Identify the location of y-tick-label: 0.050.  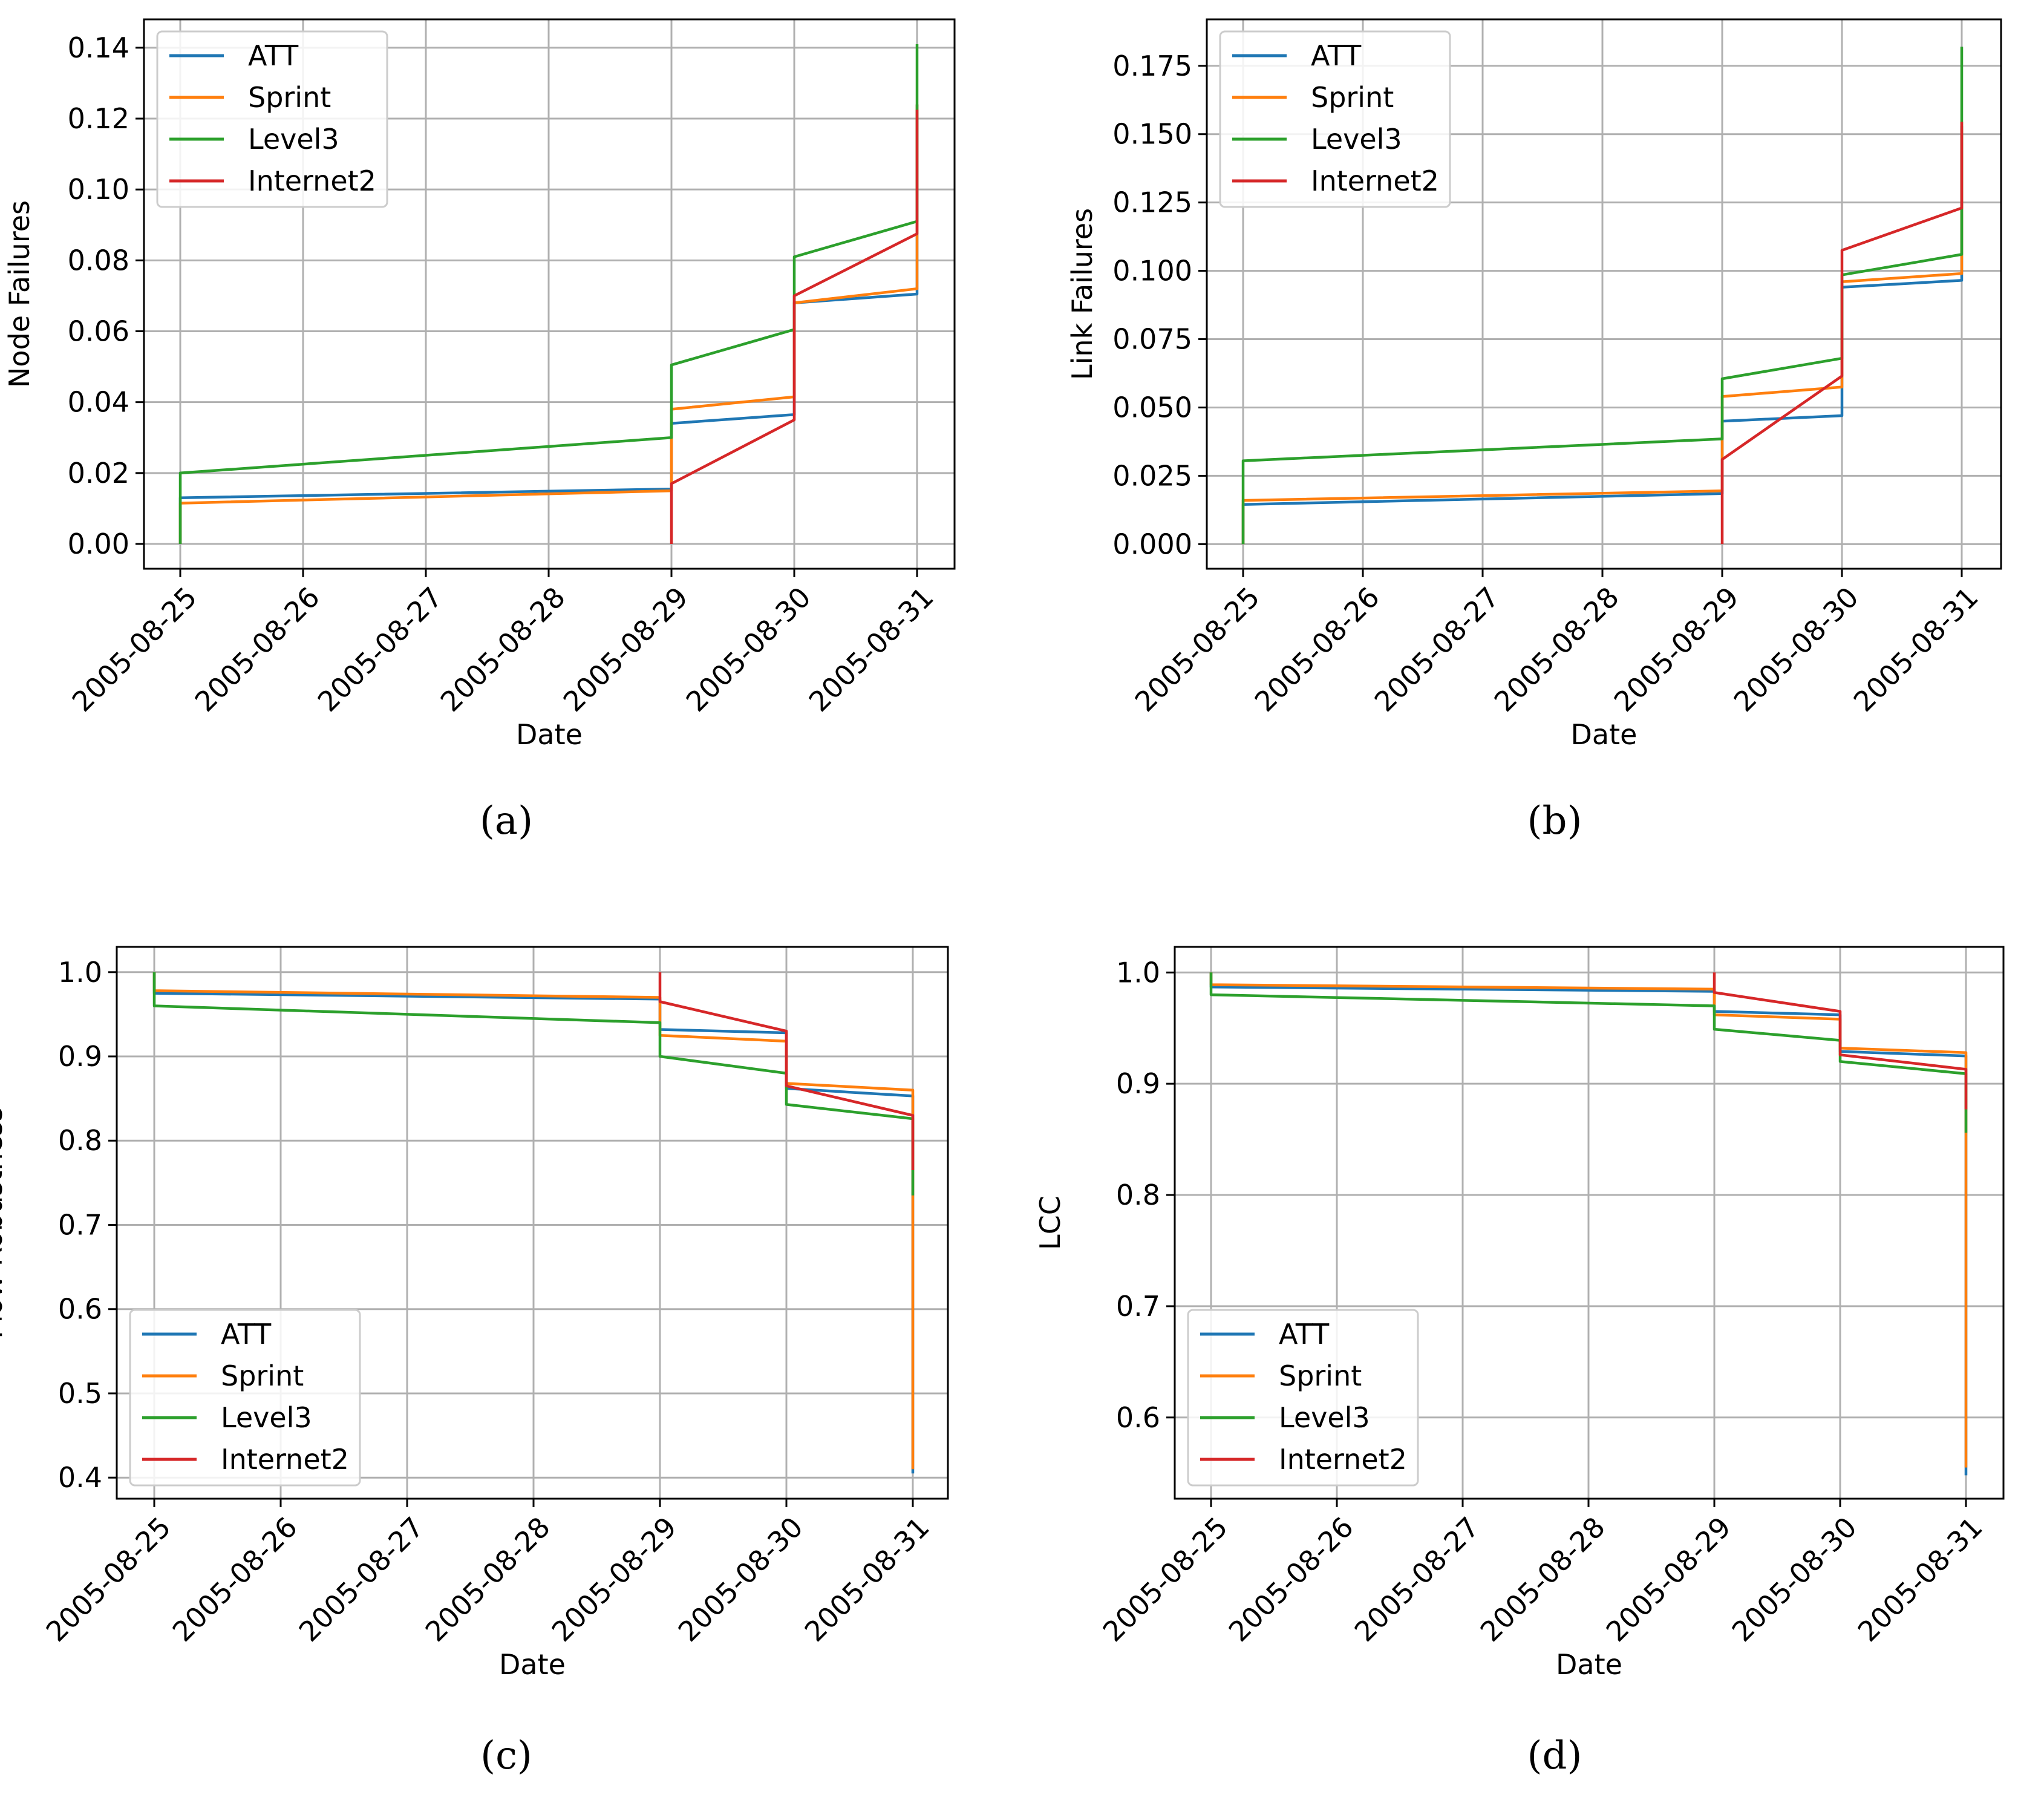
(1152, 407).